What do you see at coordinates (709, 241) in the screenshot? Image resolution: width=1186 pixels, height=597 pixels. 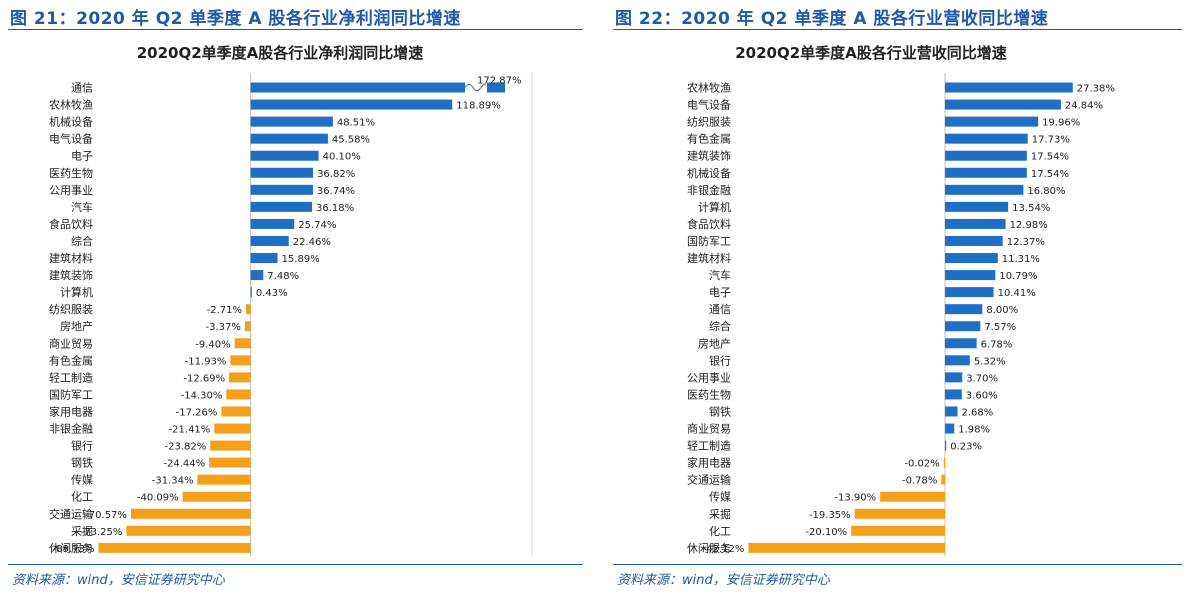 I see `right-category-label: 国防军工` at bounding box center [709, 241].